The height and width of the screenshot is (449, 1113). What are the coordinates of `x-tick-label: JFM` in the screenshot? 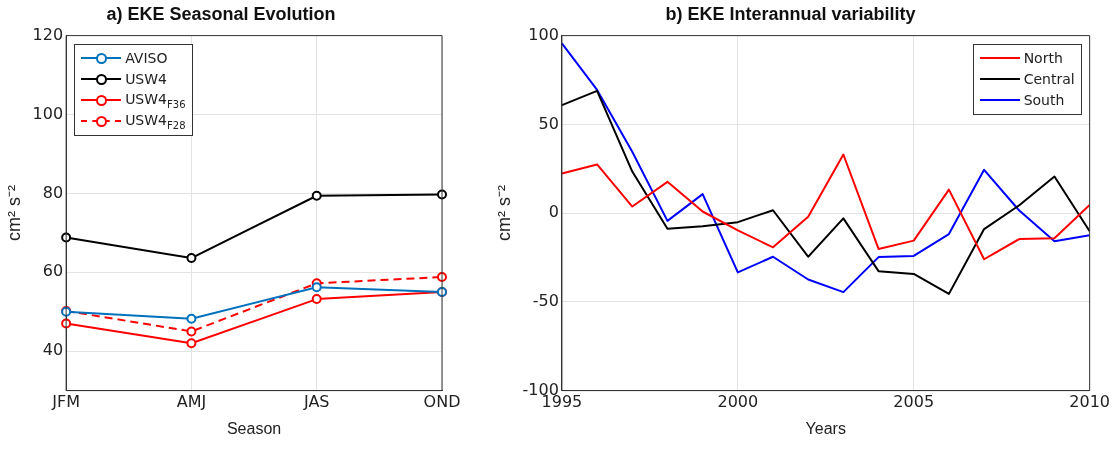 It's located at (66, 402).